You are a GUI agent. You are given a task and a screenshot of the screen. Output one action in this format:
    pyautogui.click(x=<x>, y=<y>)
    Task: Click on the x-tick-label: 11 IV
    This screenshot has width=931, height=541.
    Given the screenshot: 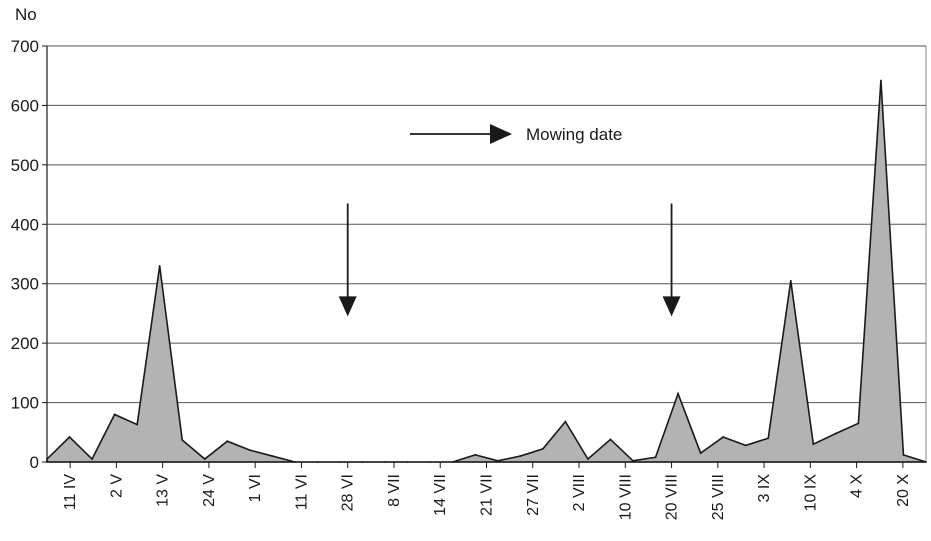 What is the action you would take?
    pyautogui.click(x=70, y=492)
    